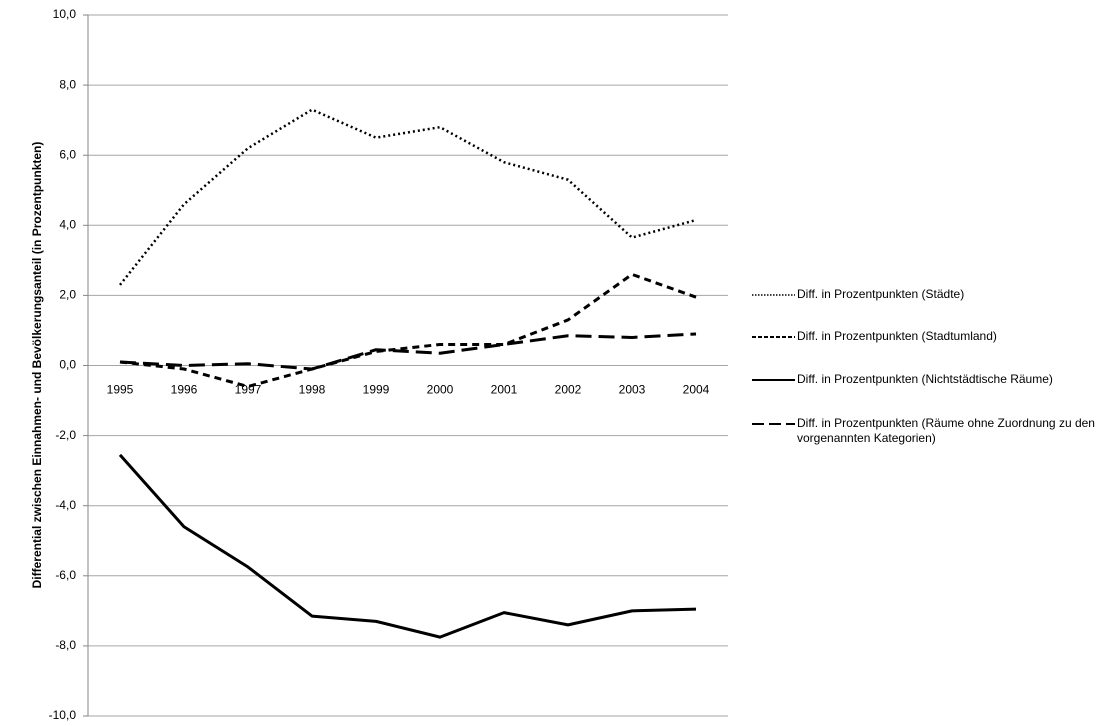 The width and height of the screenshot is (1108, 726). What do you see at coordinates (67, 295) in the screenshot?
I see `y-tick-label: 2,0` at bounding box center [67, 295].